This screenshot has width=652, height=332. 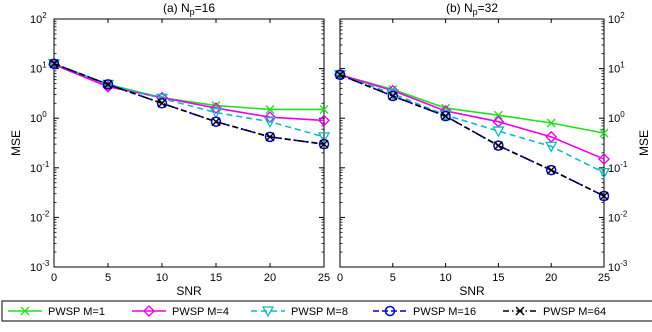 I want to click on legend-label: PWSP M=1, so click(x=76, y=312).